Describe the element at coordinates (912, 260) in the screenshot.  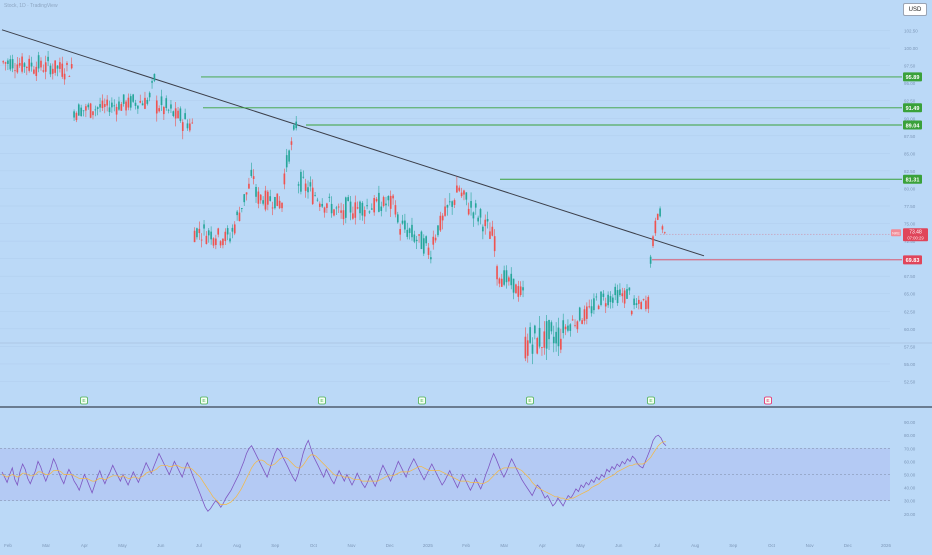
I see `level-badge` at that location.